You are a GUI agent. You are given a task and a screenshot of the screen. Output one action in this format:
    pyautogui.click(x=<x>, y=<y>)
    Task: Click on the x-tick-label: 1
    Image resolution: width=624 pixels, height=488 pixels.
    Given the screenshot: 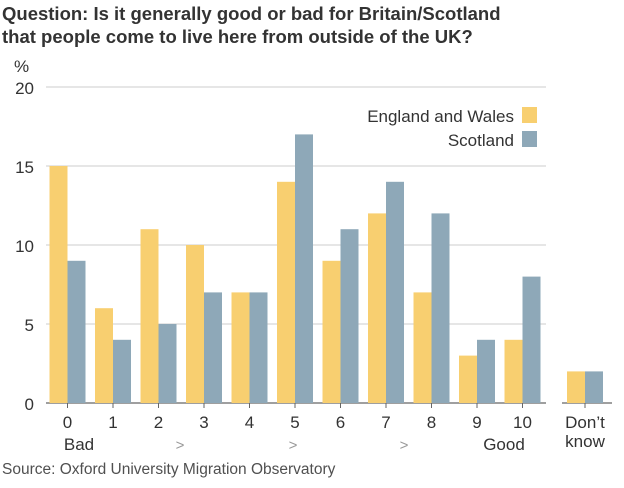 What is the action you would take?
    pyautogui.click(x=112, y=422)
    